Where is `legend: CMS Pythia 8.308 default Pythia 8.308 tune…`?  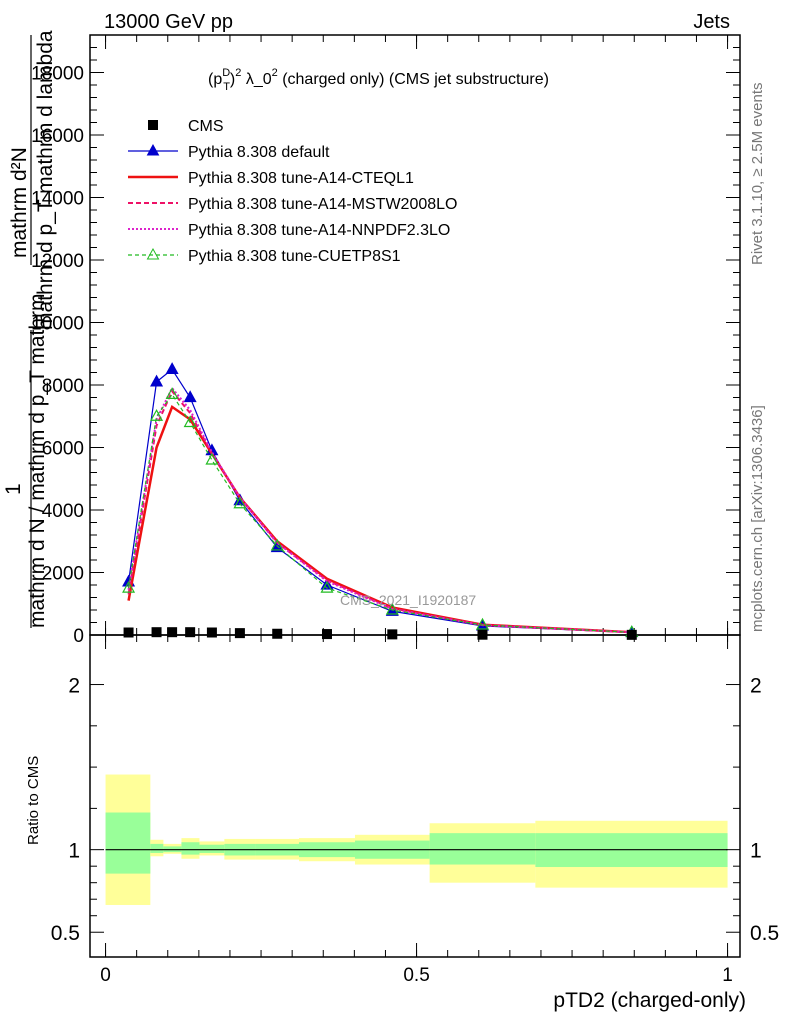 legend: CMS Pythia 8.308 default Pythia 8.308 tune… is located at coordinates (292, 191).